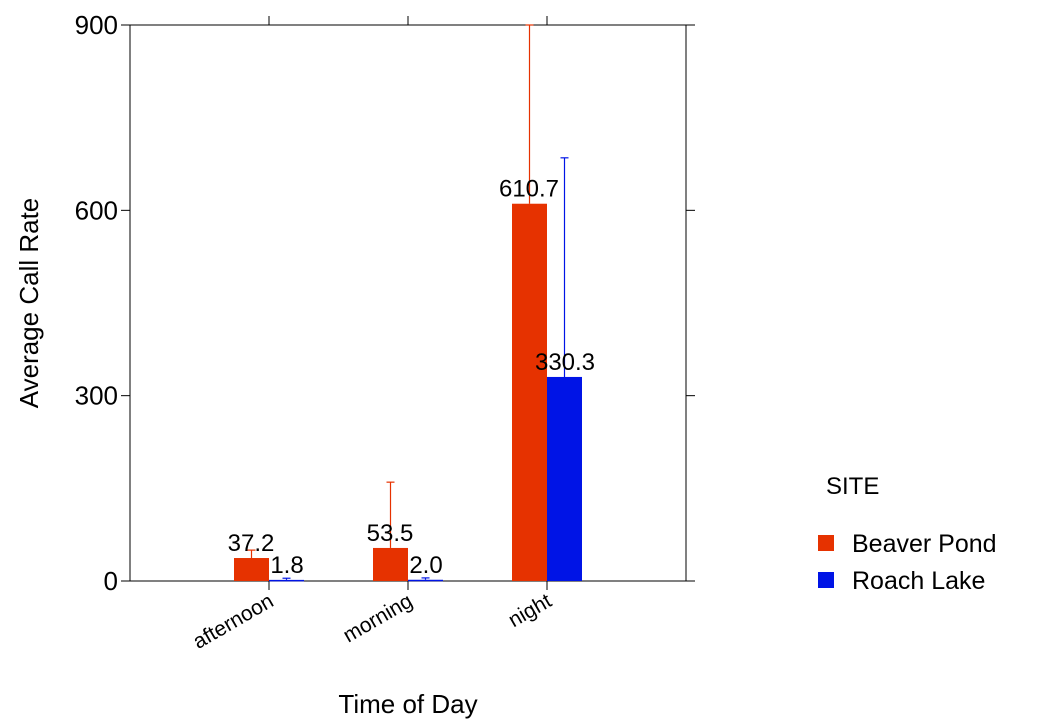 The width and height of the screenshot is (1050, 721). What do you see at coordinates (530, 610) in the screenshot?
I see `x-tick-label: night` at bounding box center [530, 610].